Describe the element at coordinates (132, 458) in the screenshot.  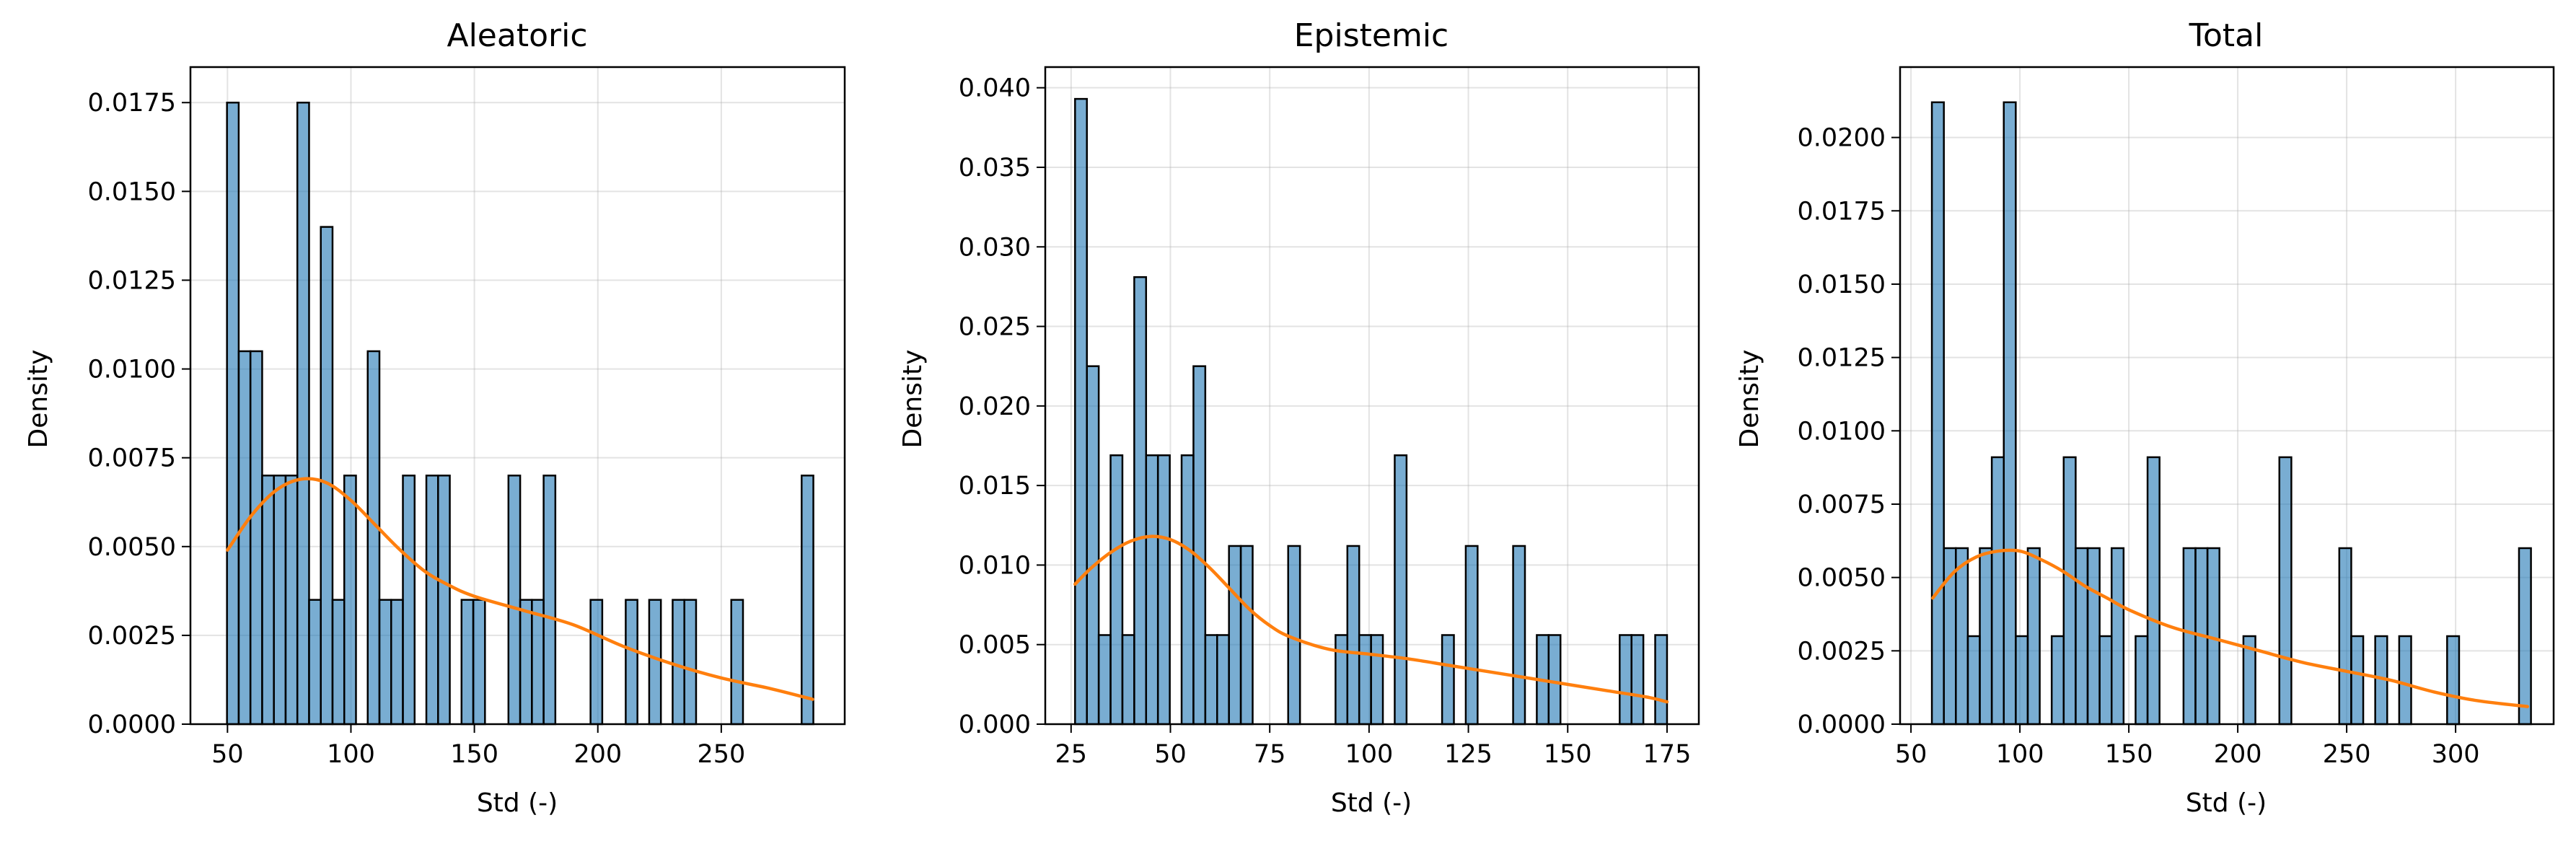
I see `y-tick-label: 0.0075` at that location.